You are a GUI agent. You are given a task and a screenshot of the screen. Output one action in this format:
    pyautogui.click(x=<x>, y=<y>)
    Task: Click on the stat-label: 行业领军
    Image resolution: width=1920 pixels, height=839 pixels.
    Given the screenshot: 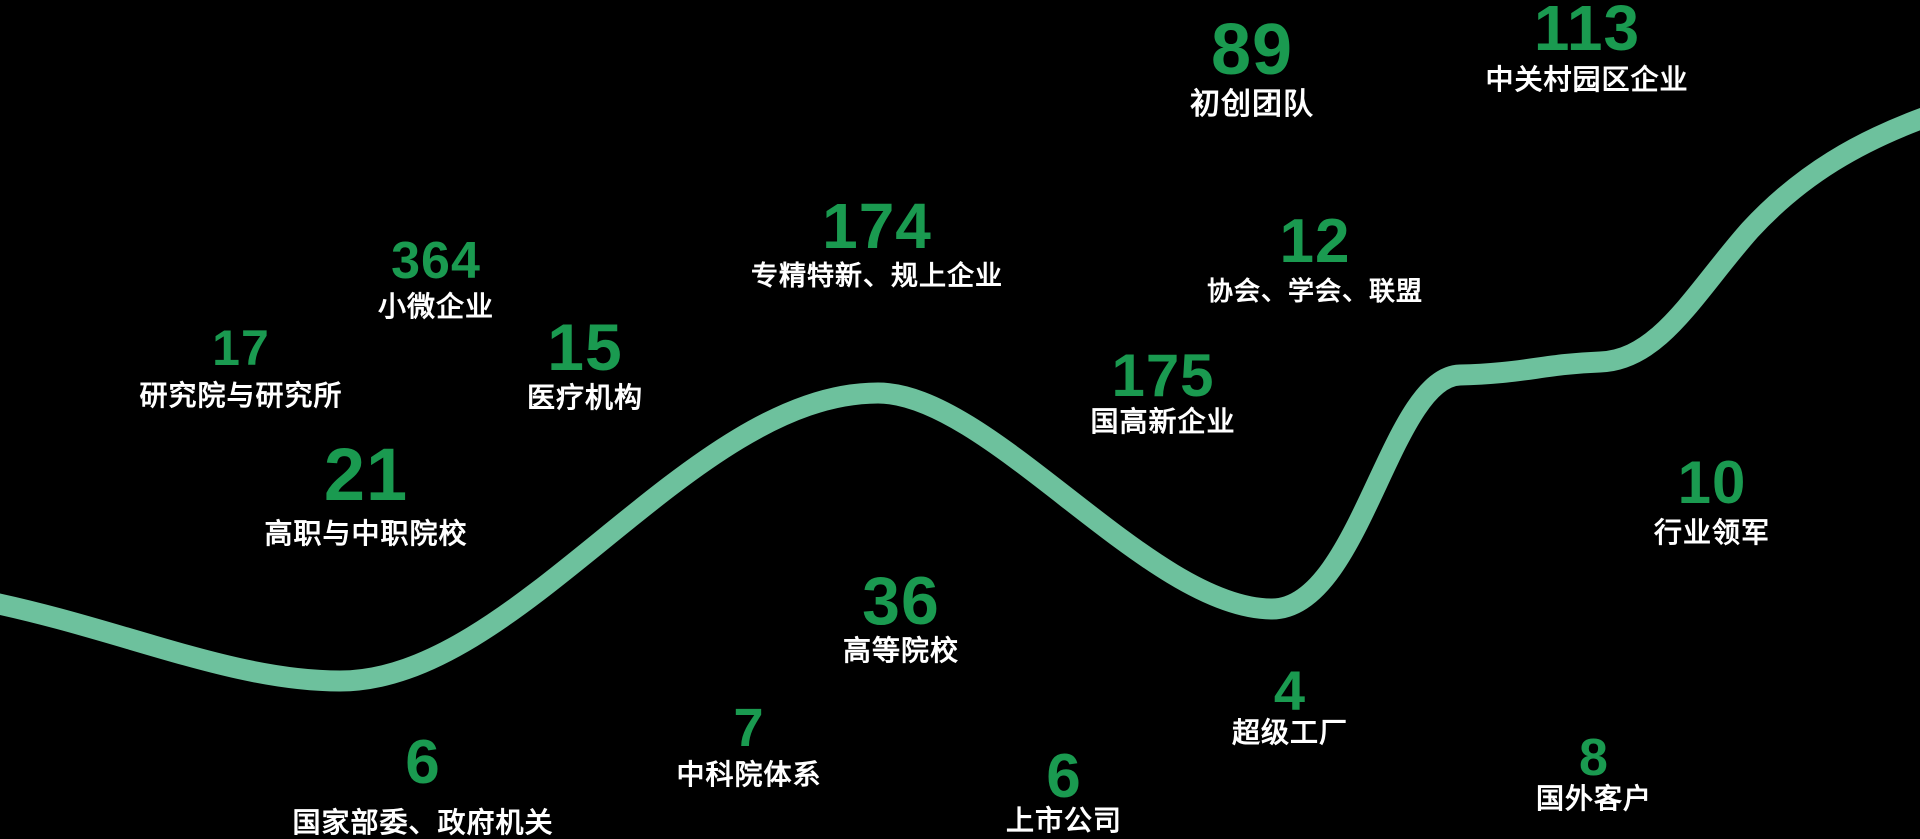 What is the action you would take?
    pyautogui.click(x=1712, y=532)
    